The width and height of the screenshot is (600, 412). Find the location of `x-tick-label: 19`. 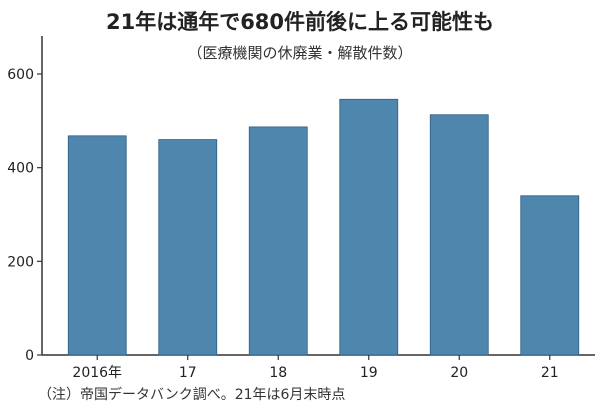

x-tick-label: 19 is located at coordinates (369, 373).